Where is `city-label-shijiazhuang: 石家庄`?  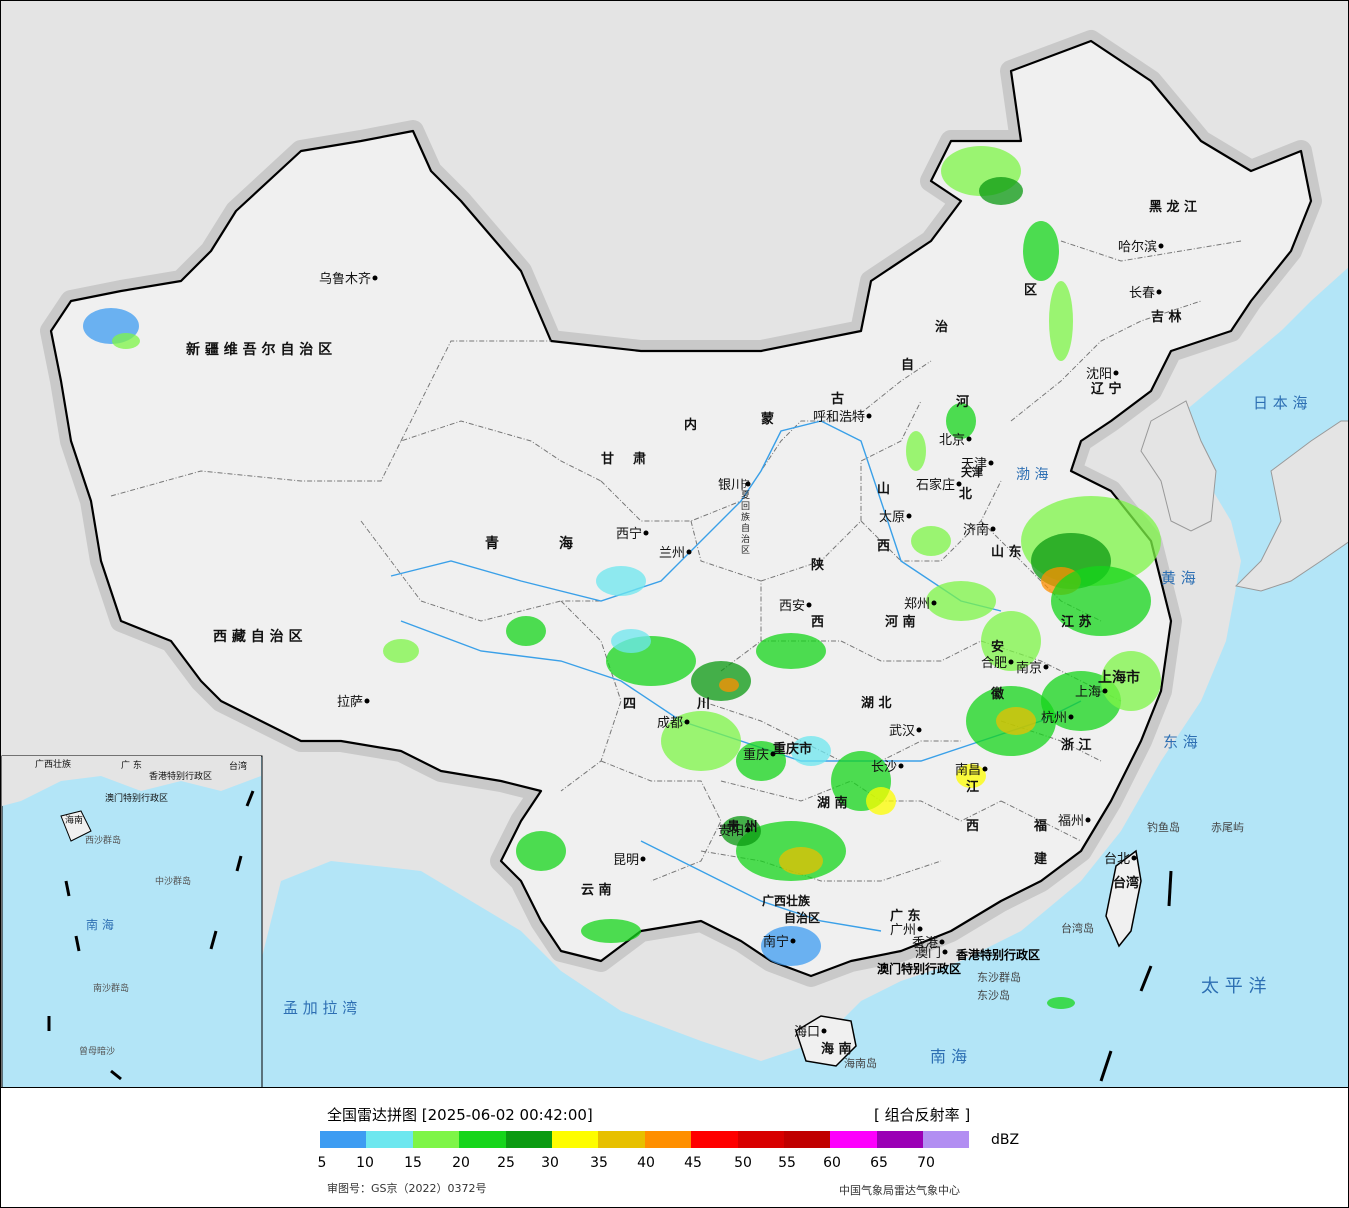
city-label-shijiazhuang: 石家庄 is located at coordinates (935, 485).